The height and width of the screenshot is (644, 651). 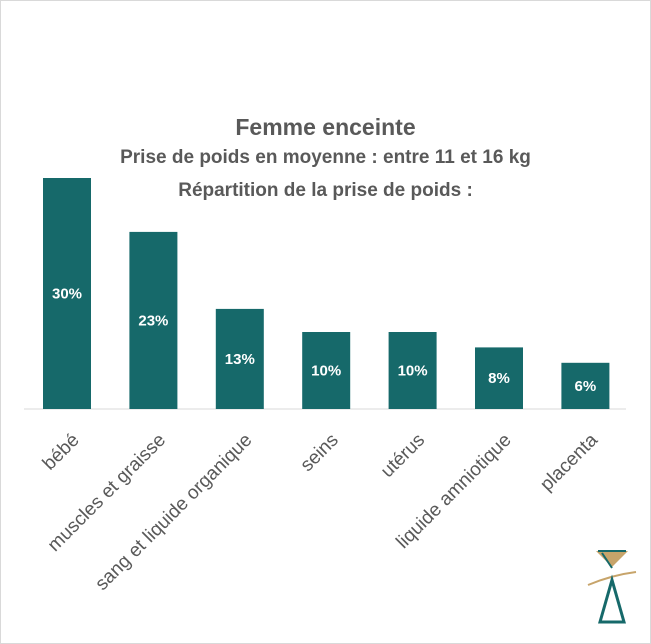 I want to click on value-label-1: 23%, so click(x=153, y=320).